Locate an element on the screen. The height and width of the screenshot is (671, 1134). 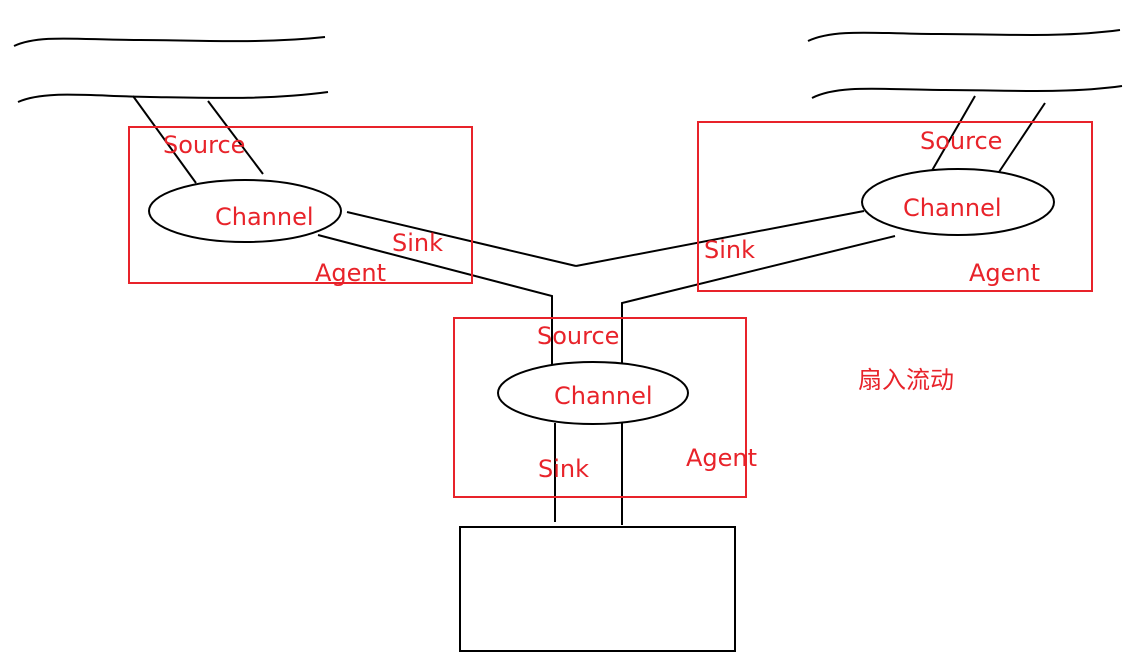
center-source-label: Source is located at coordinates (578, 336).